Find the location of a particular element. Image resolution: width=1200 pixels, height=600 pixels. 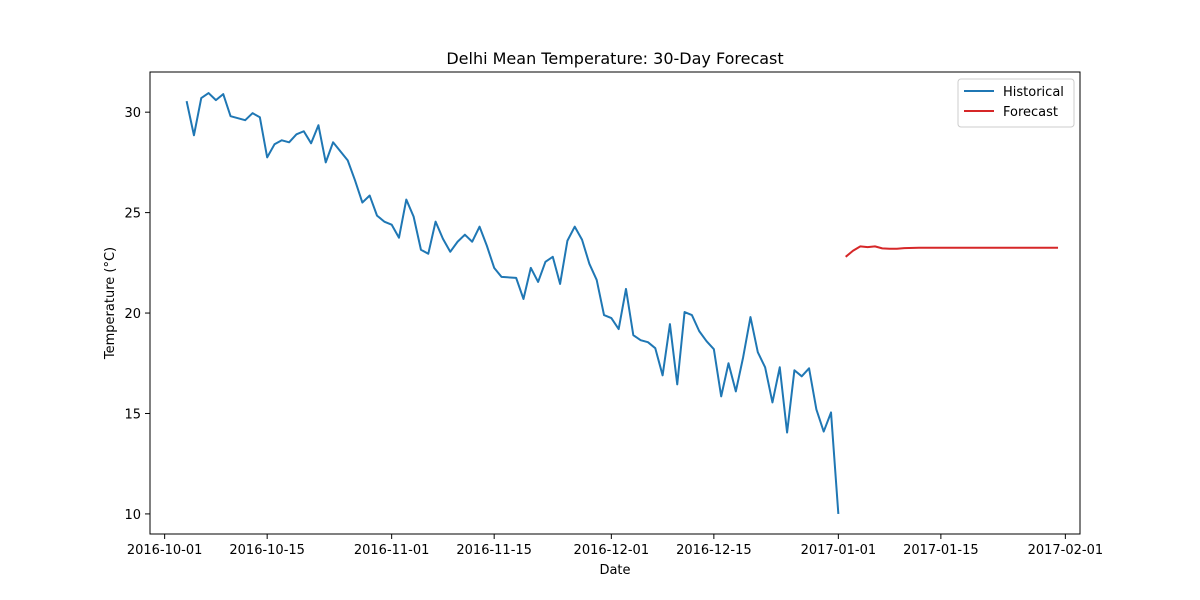

chart-title: Delhi Mean Temperature: 30-Day Forecast is located at coordinates (614, 58).